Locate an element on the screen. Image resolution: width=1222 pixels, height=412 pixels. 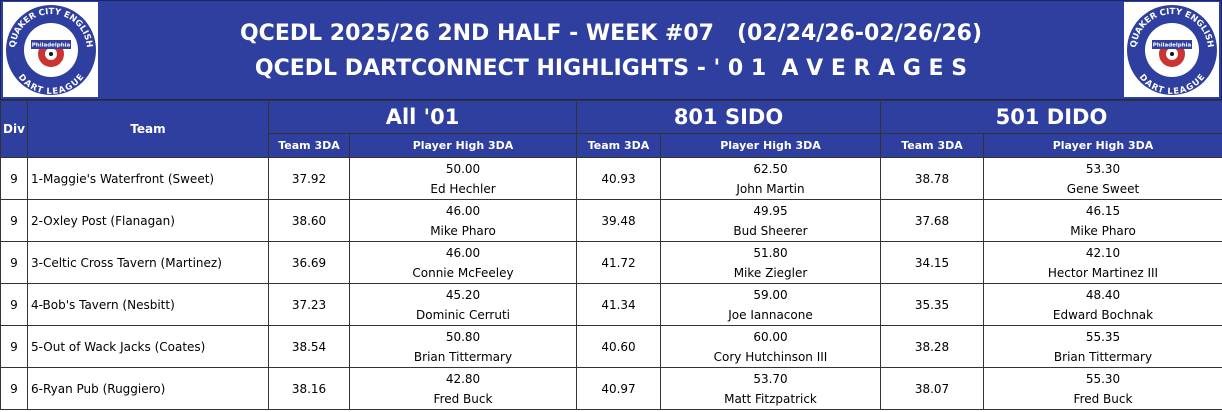
group-header: All '01 is located at coordinates (422, 117).